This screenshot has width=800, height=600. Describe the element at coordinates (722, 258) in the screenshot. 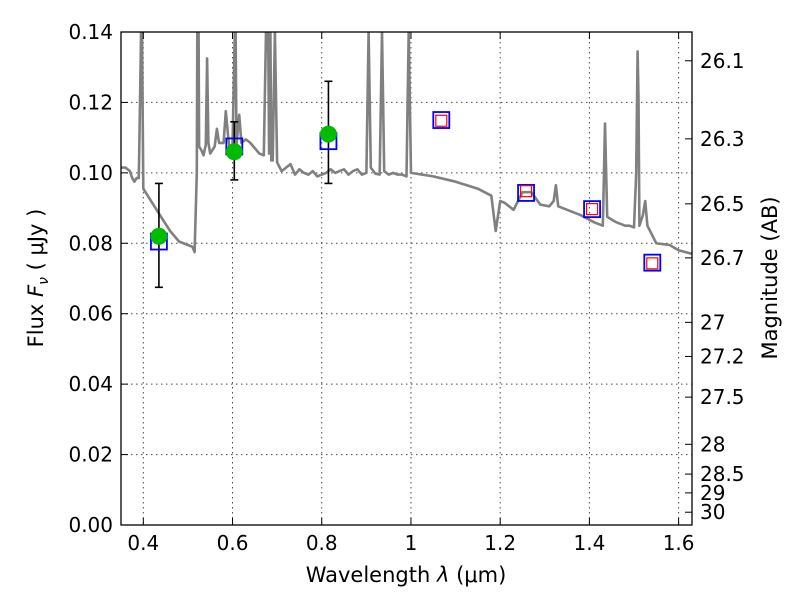

I see `y2-tick-label: 26.7` at that location.